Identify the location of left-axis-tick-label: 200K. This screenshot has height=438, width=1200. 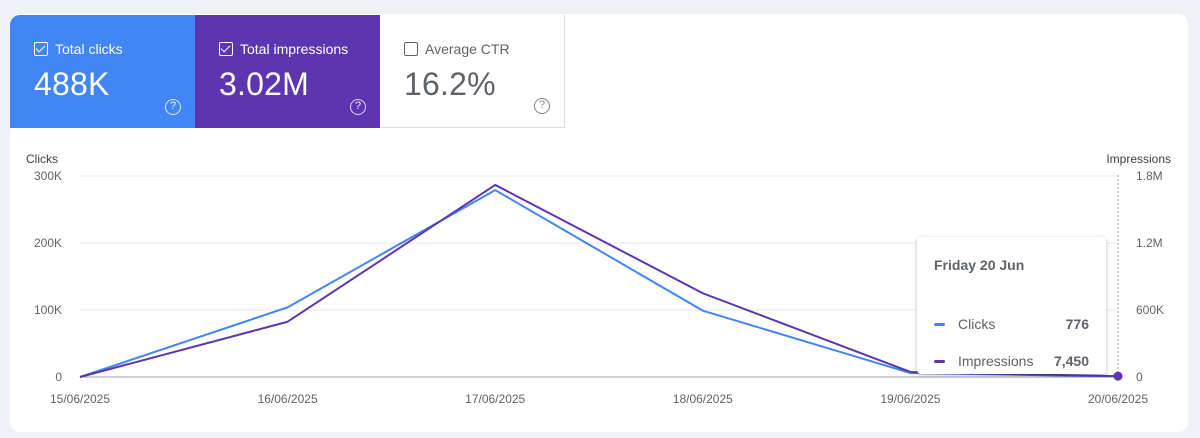
(48, 243).